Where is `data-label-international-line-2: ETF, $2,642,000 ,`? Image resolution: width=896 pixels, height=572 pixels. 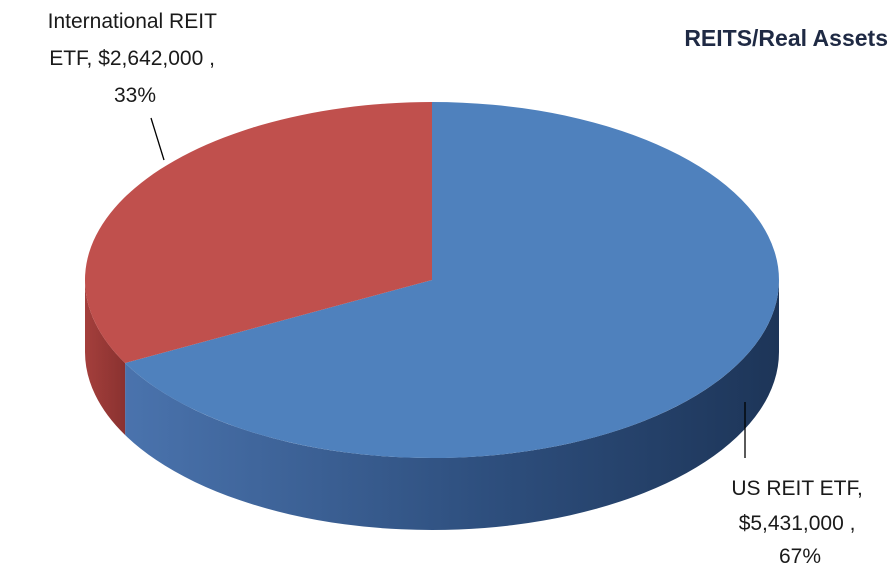
data-label-international-line-2: ETF, $2,642,000 , is located at coordinates (132, 58).